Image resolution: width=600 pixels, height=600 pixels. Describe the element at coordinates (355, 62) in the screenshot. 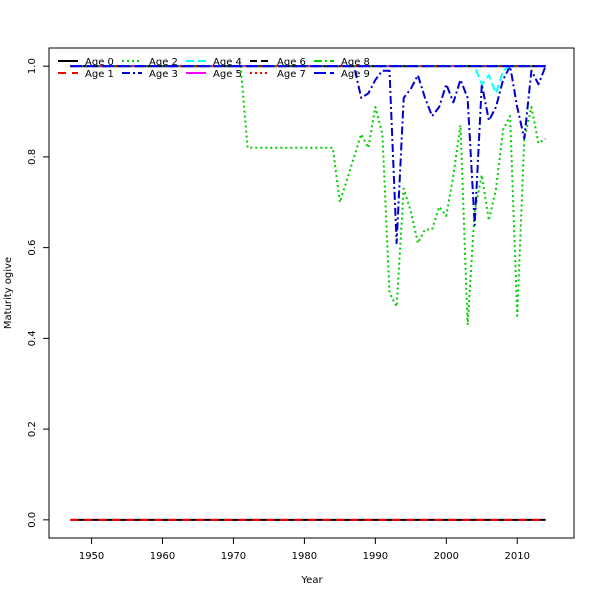

I see `legend-label-age-8: Age 8` at that location.